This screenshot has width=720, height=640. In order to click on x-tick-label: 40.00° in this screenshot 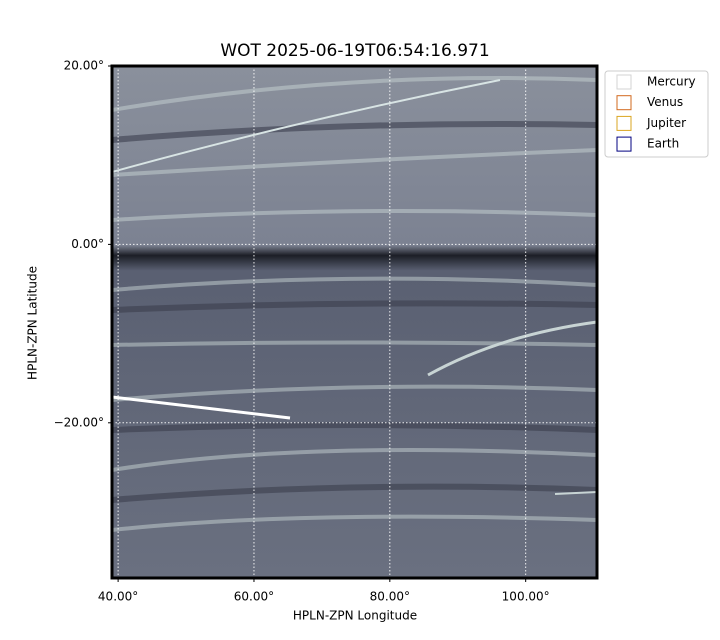, I will do `click(118, 597)`.